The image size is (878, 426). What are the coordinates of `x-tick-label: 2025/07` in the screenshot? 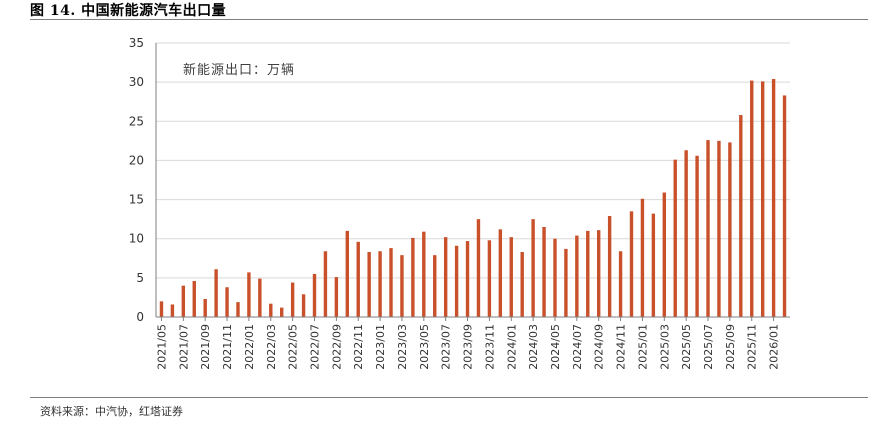 It's located at (708, 347).